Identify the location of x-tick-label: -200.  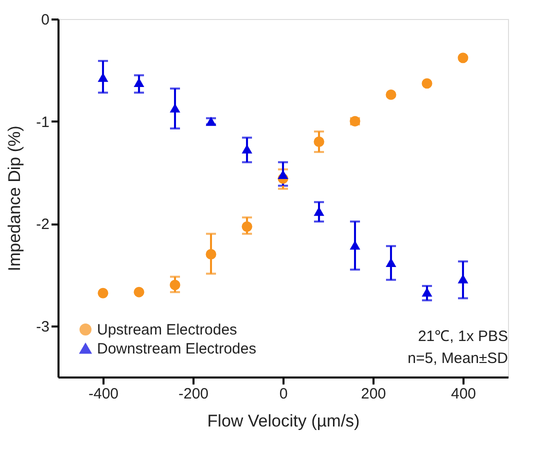
(193, 394).